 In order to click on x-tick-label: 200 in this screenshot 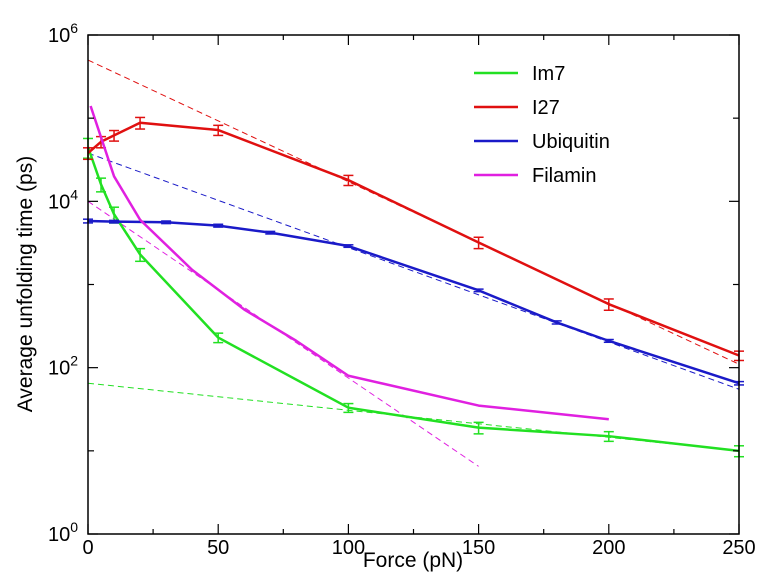, I will do `click(608, 548)`.